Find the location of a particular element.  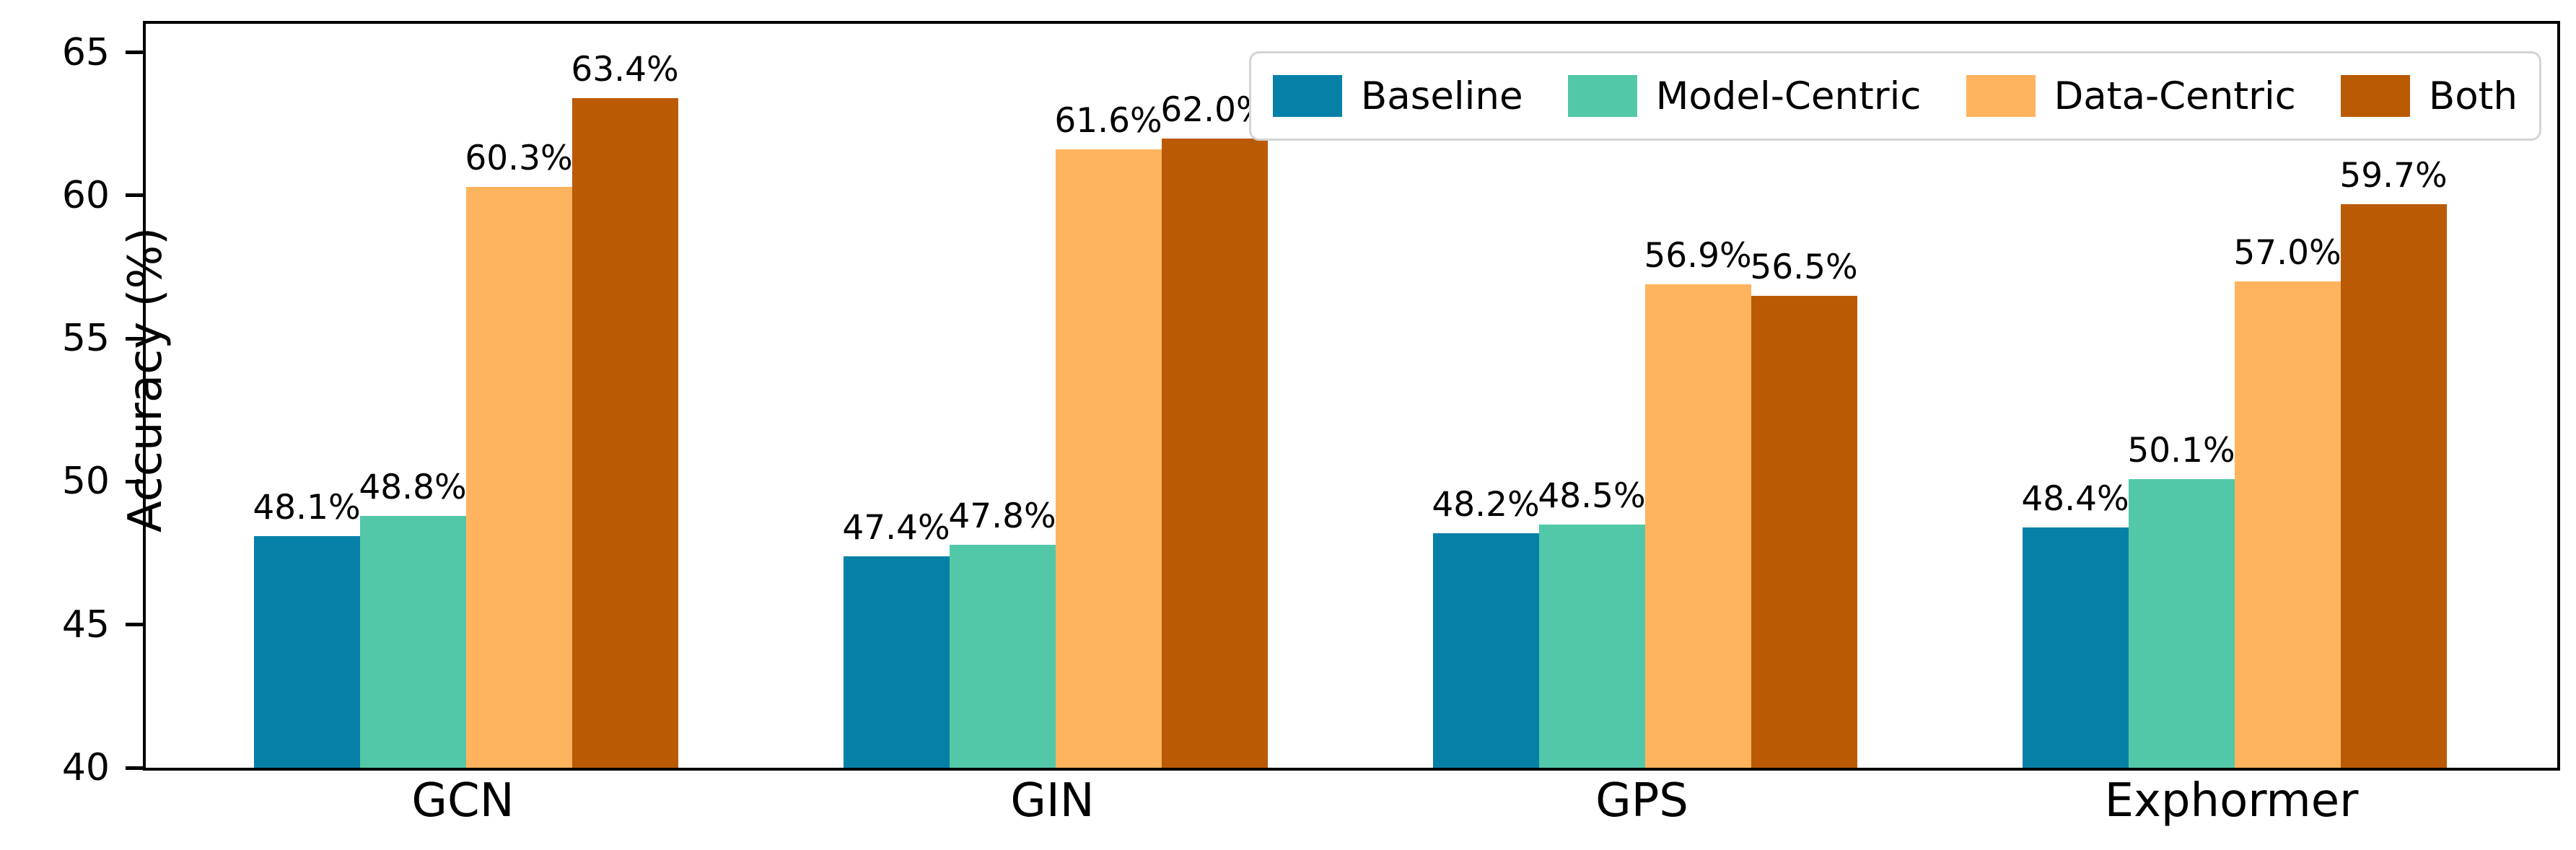

y-tick-label: 40 is located at coordinates (85, 768).